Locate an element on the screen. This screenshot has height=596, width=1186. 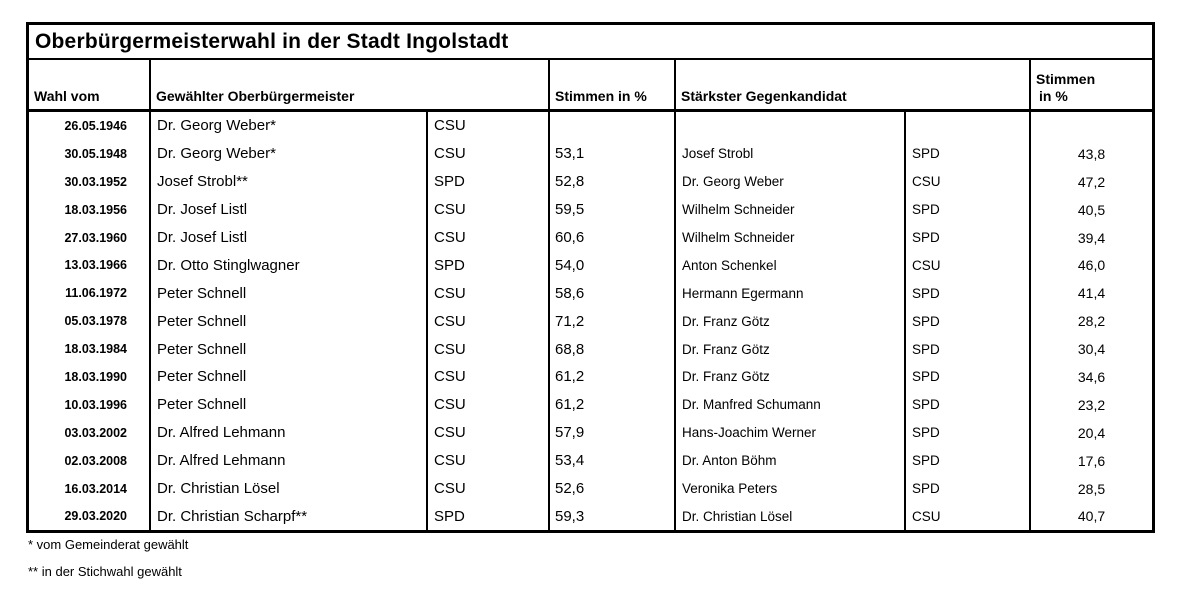
cell-opponent-party is located at coordinates (968, 126).